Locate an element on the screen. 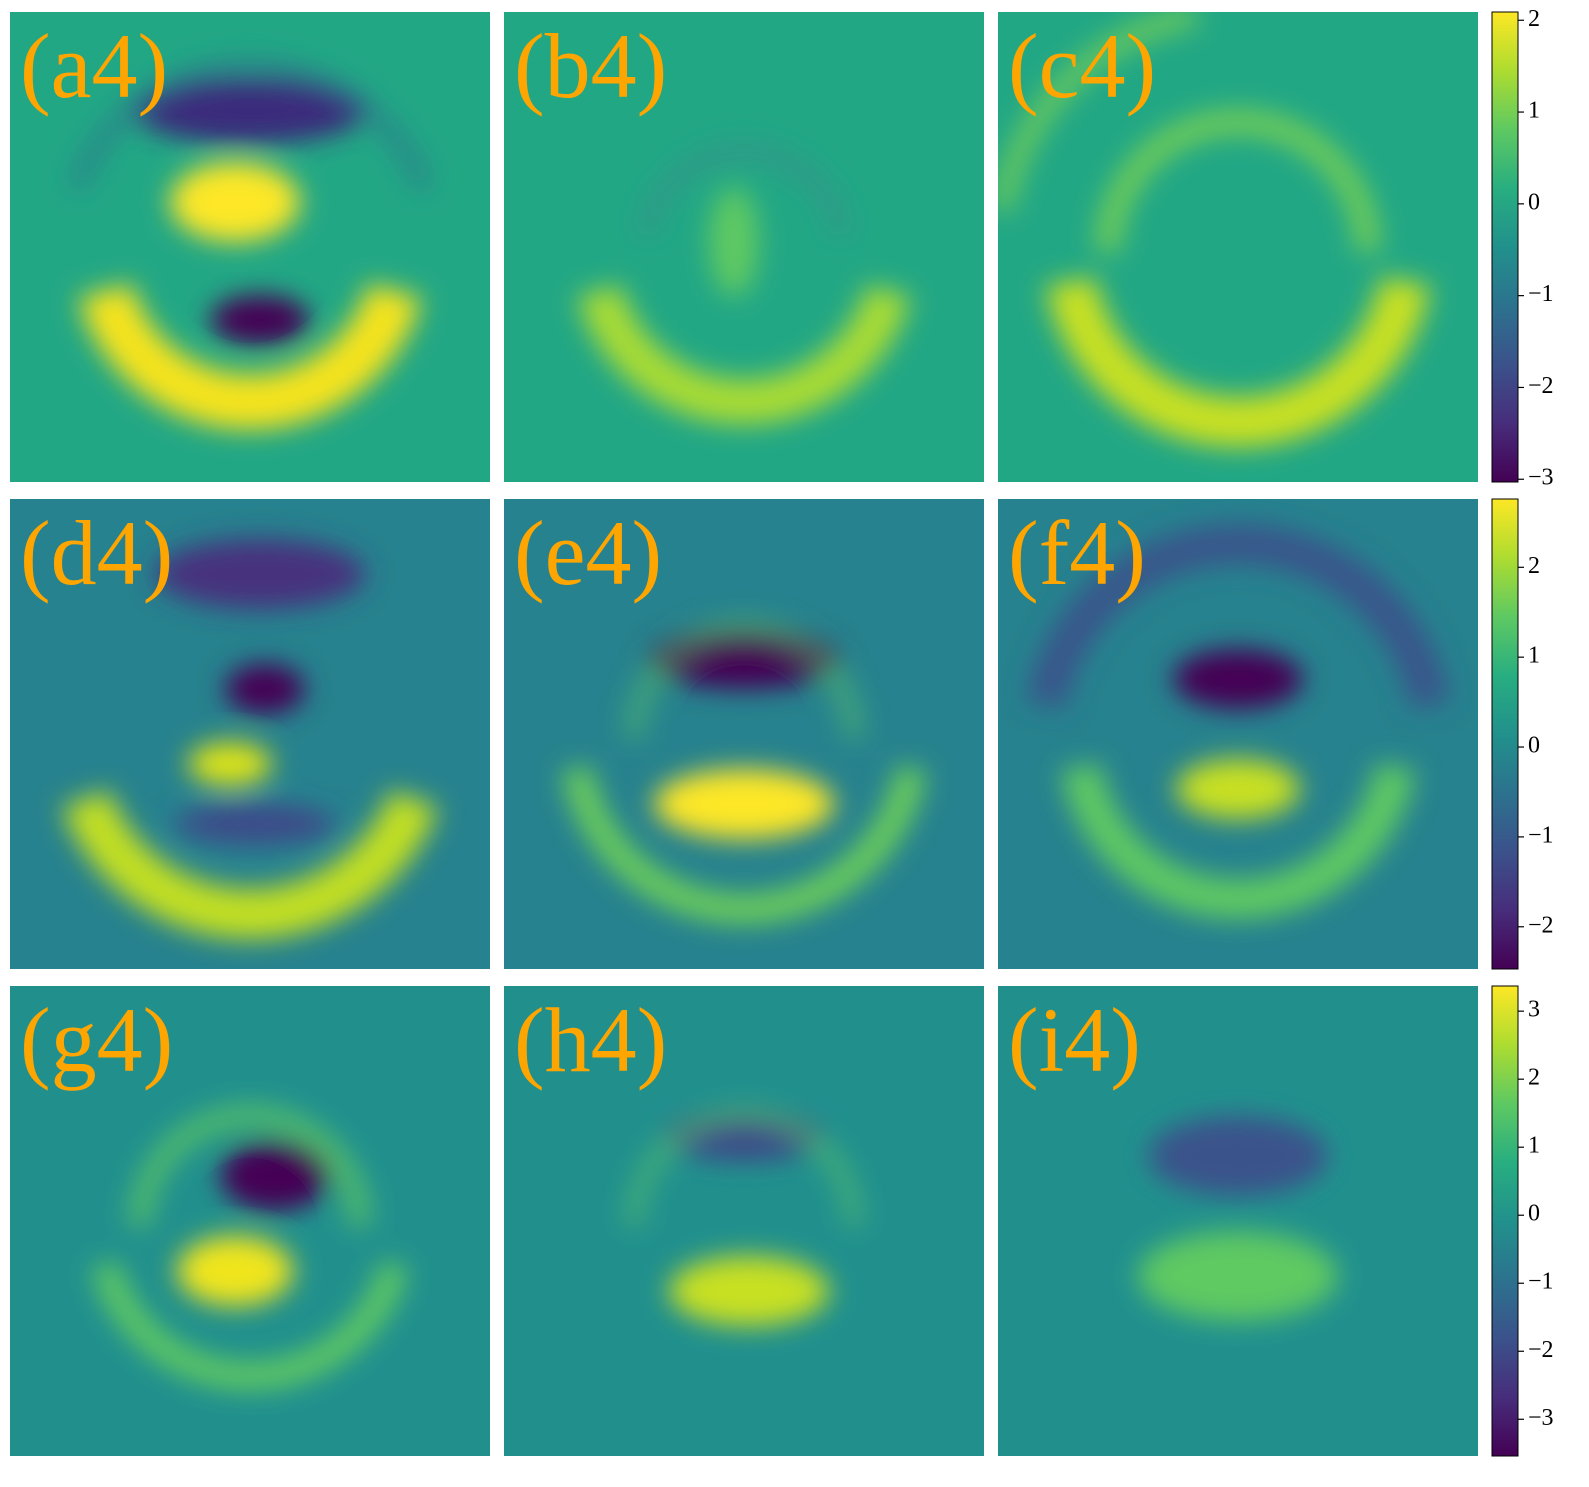 Image resolution: width=1589 pixels, height=1487 pixels. panel-label: (c4) is located at coordinates (1082, 66).